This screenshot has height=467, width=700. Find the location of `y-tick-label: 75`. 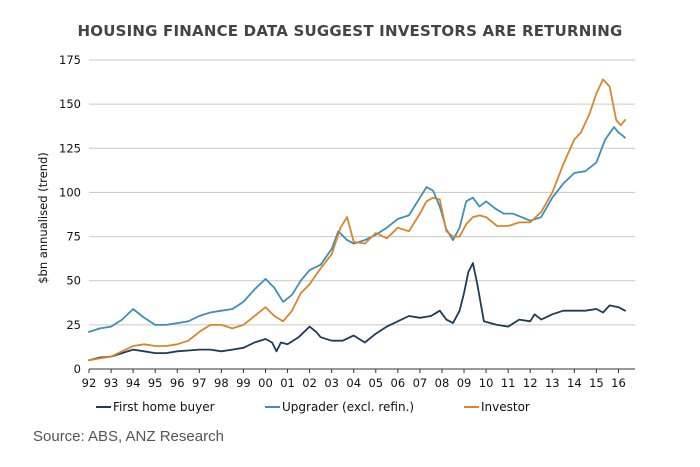

y-tick-label: 75 is located at coordinates (73, 237).